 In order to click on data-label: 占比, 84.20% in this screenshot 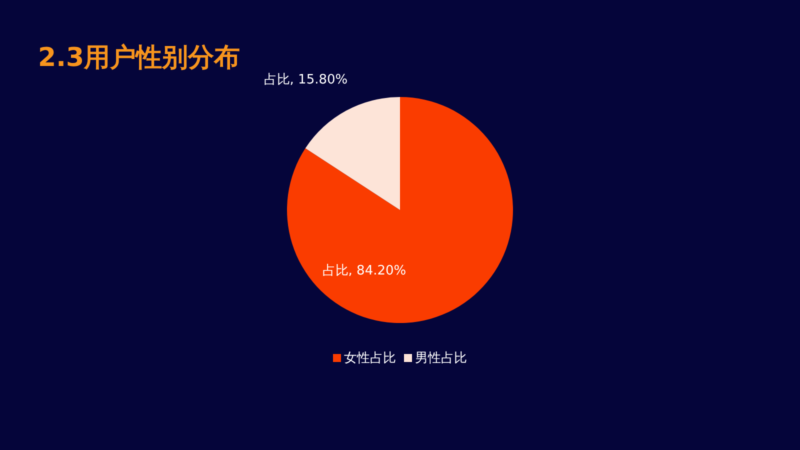, I will do `click(364, 271)`.